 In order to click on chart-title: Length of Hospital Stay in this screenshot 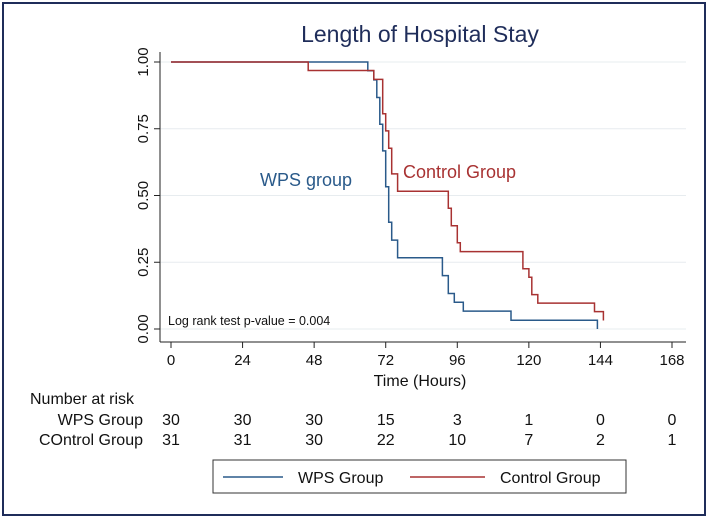, I will do `click(420, 34)`.